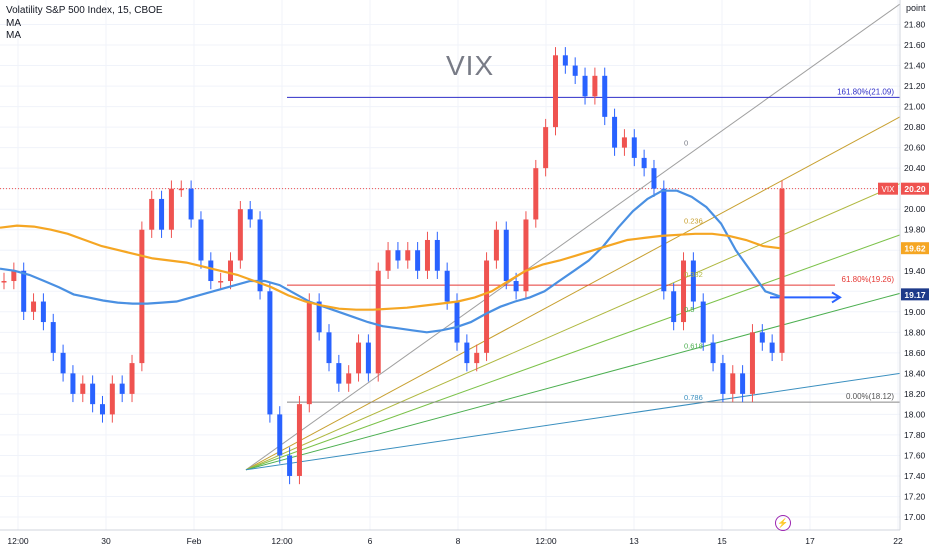  I want to click on time-tick-label: 13, so click(634, 541).